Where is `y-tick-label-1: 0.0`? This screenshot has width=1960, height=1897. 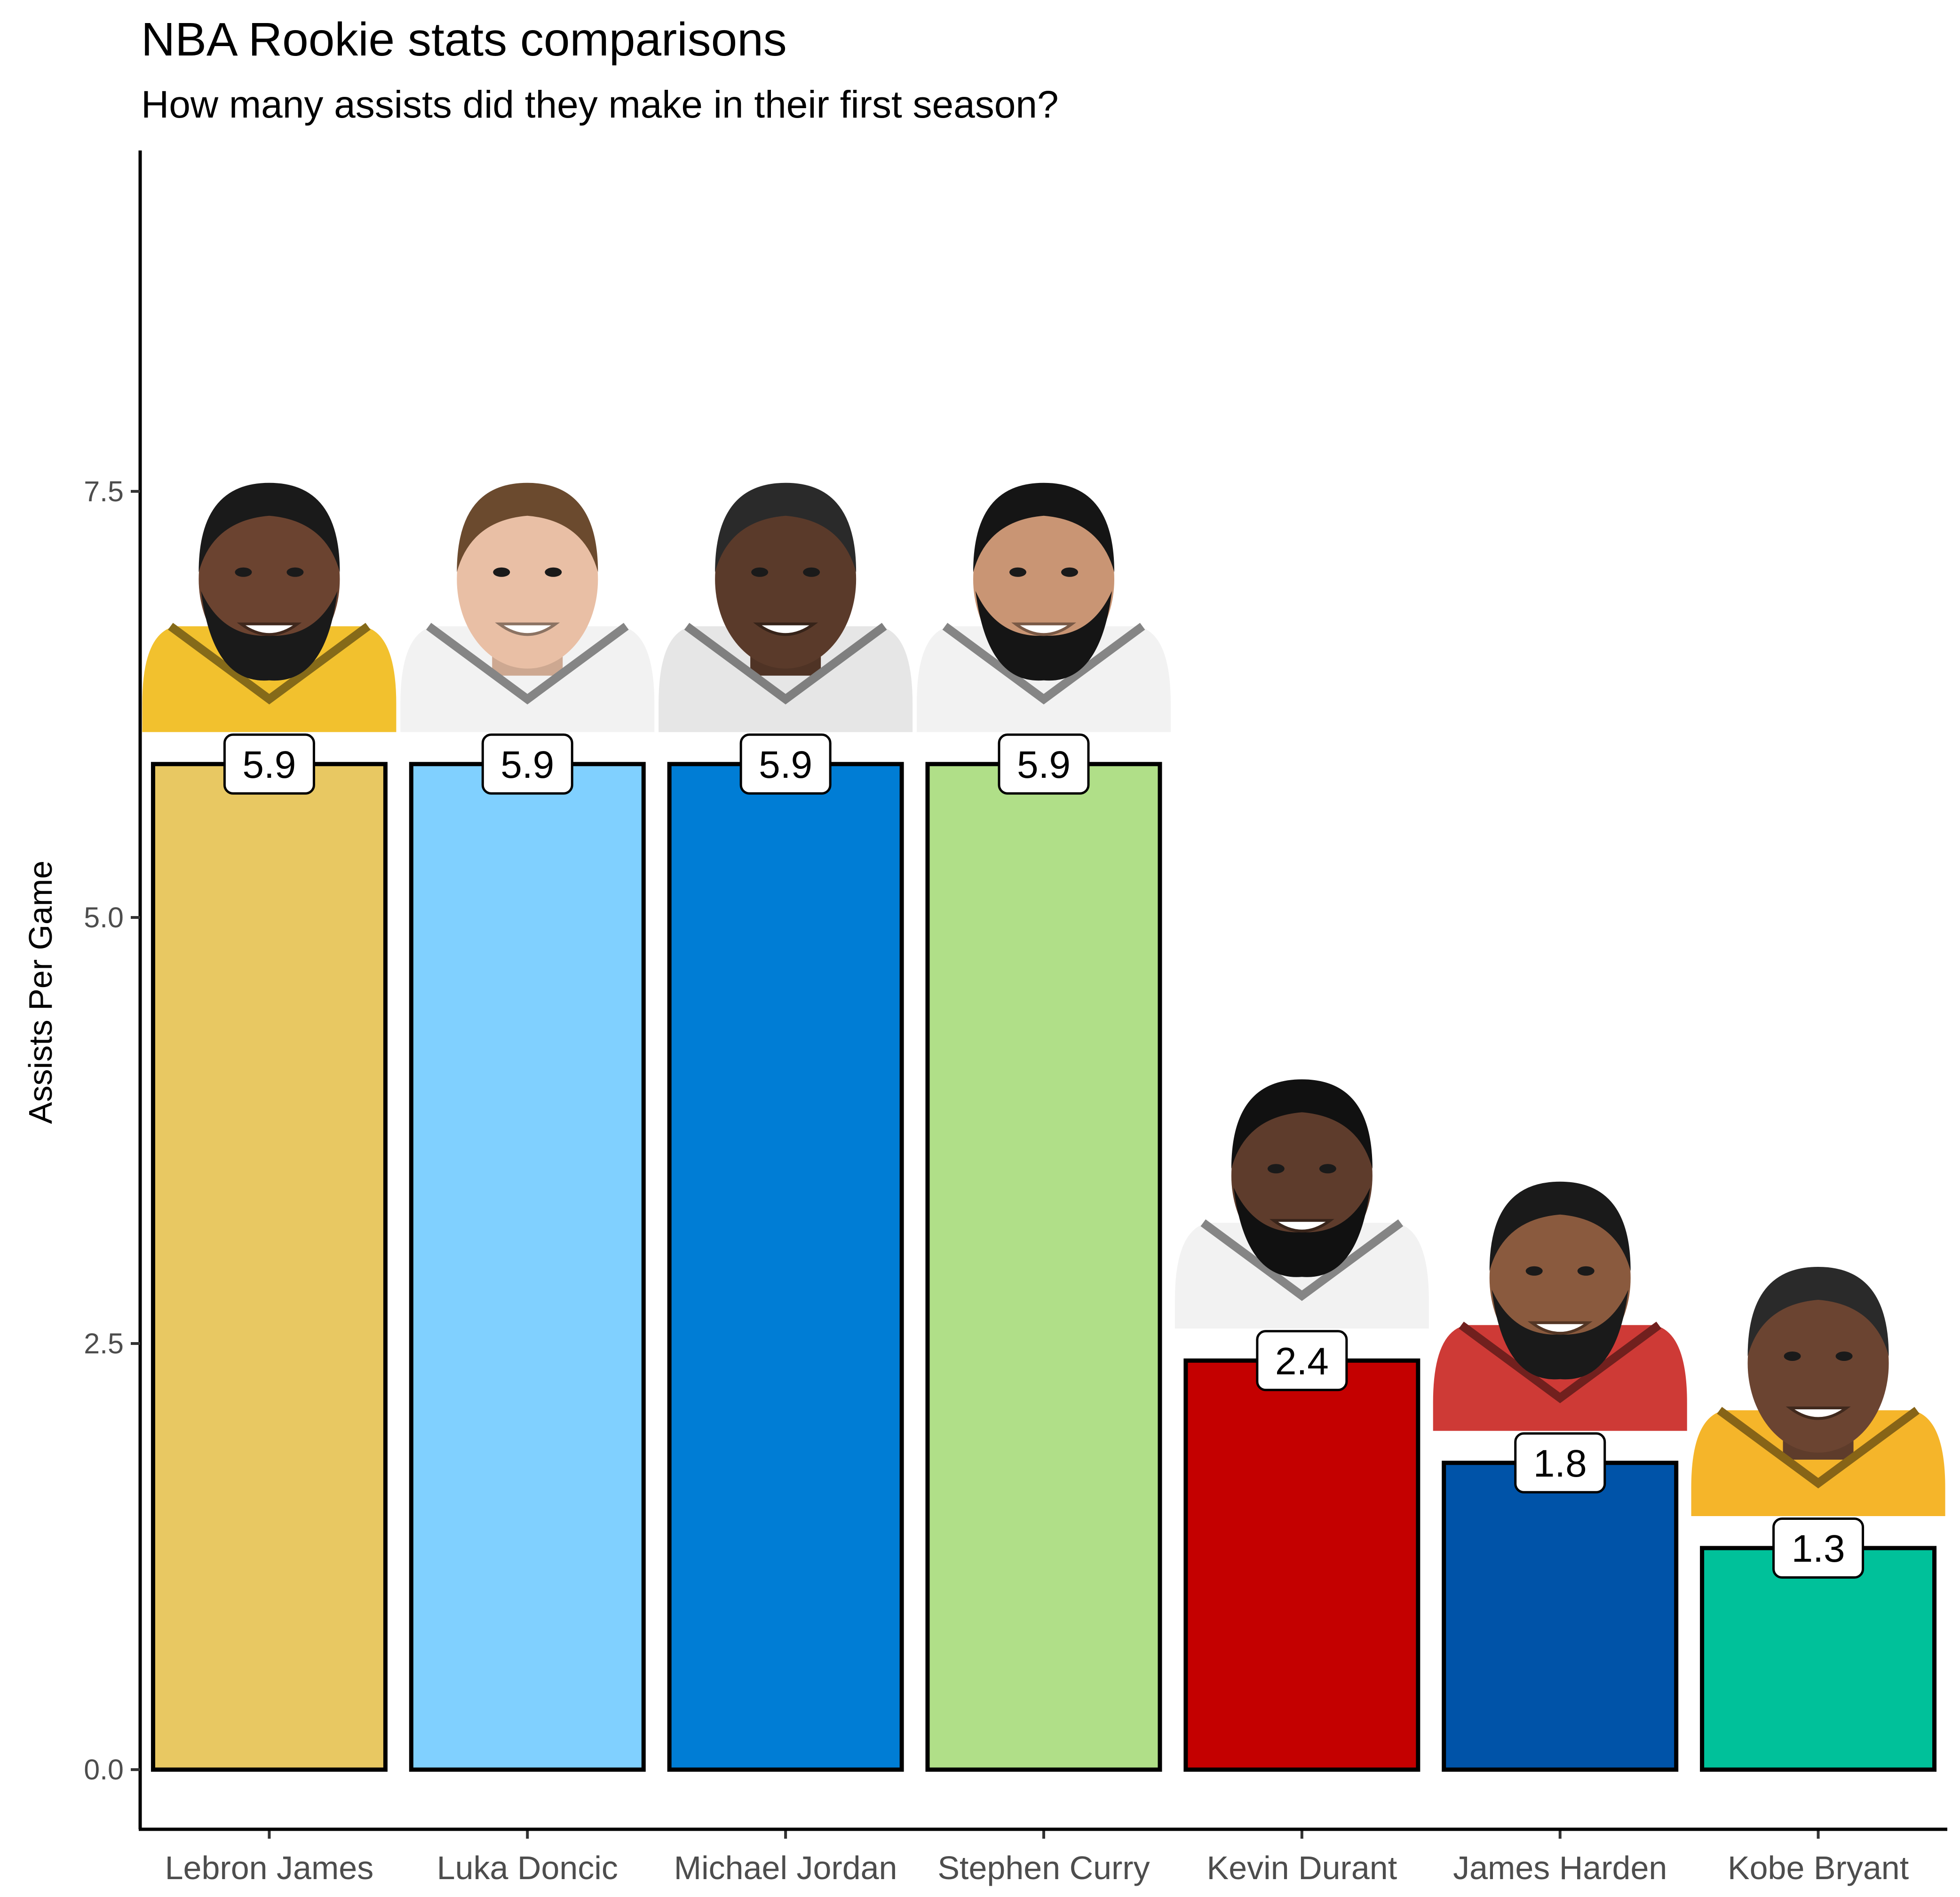
y-tick-label-1: 0.0 is located at coordinates (104, 1770).